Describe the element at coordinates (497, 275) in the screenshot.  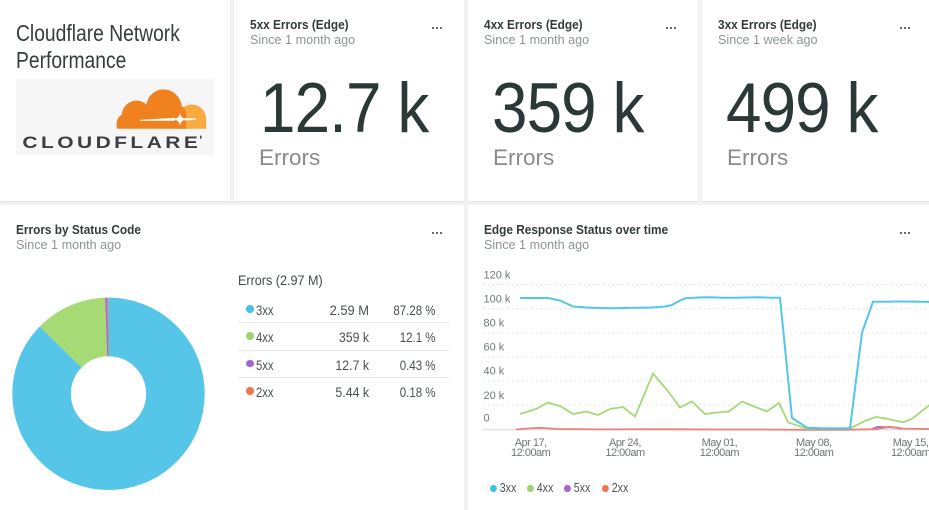
I see `svg-text: 120 k` at that location.